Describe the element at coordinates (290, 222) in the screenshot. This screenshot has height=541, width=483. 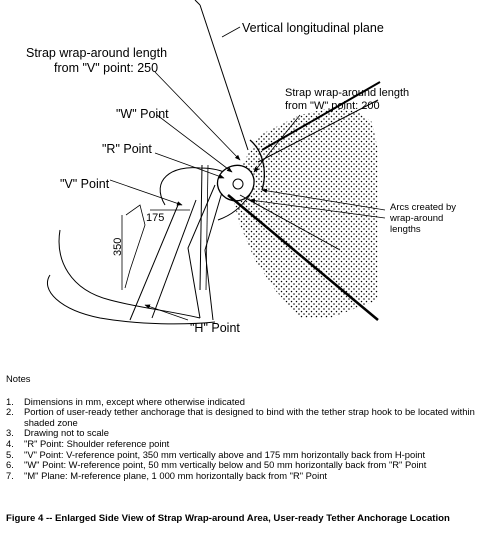
I see `strap-line-w` at that location.